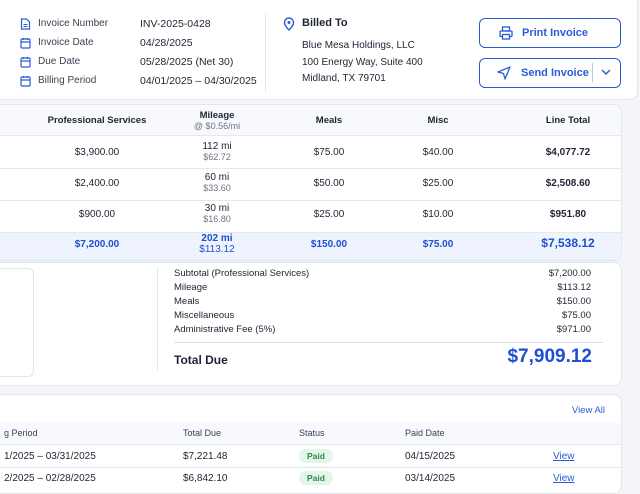  What do you see at coordinates (425, 433) in the screenshot?
I see `history-header: Paid Date` at bounding box center [425, 433].